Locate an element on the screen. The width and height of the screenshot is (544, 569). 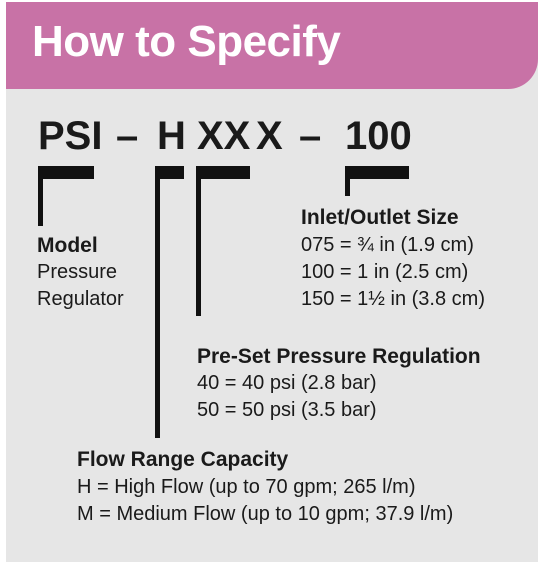
header-banner: How to Specify is located at coordinates (272, 45).